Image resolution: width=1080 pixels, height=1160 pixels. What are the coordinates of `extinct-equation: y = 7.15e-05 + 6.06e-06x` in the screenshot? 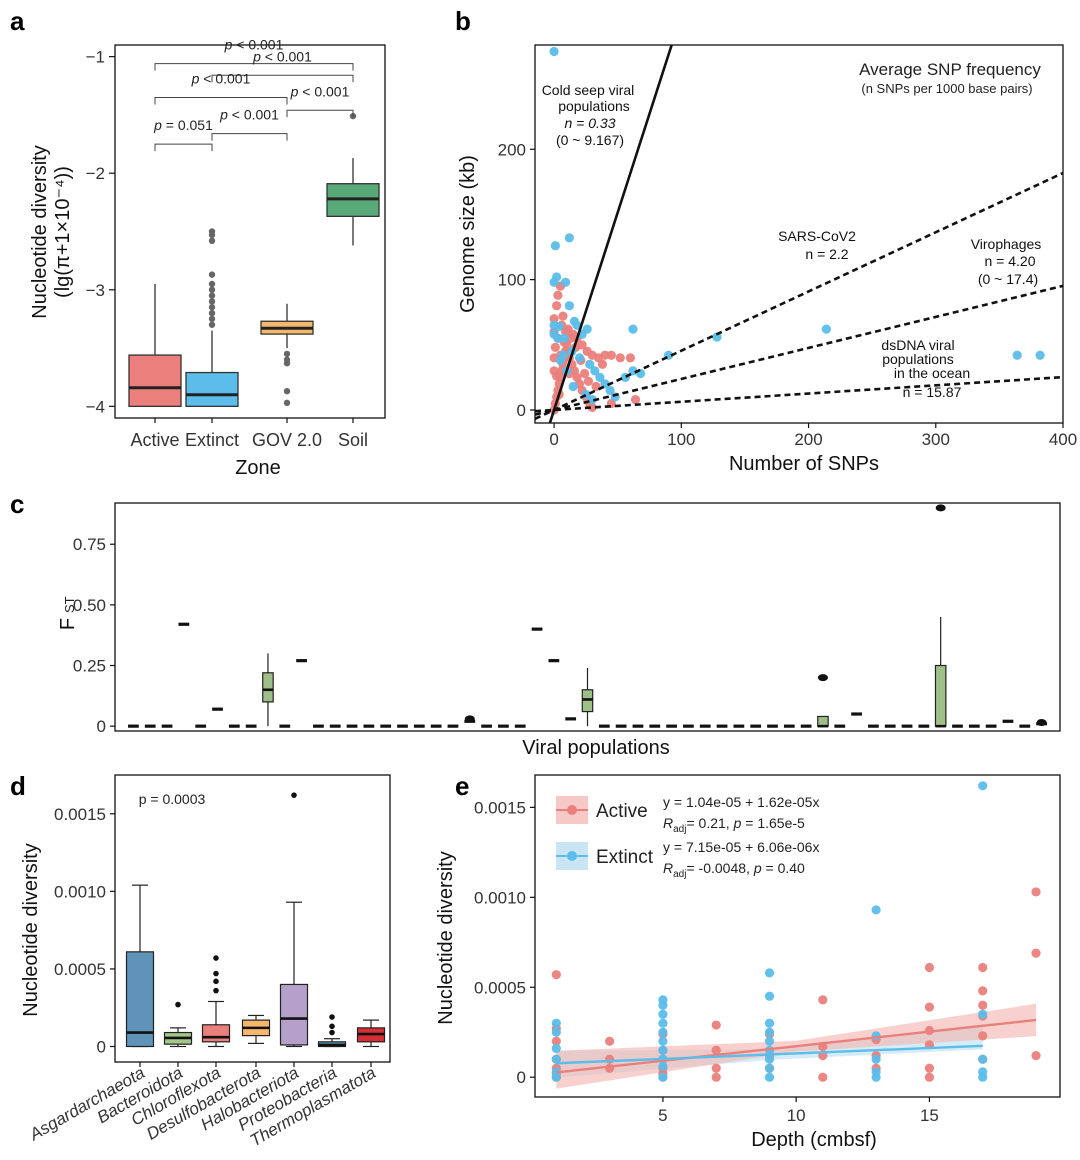 It's located at (741, 847).